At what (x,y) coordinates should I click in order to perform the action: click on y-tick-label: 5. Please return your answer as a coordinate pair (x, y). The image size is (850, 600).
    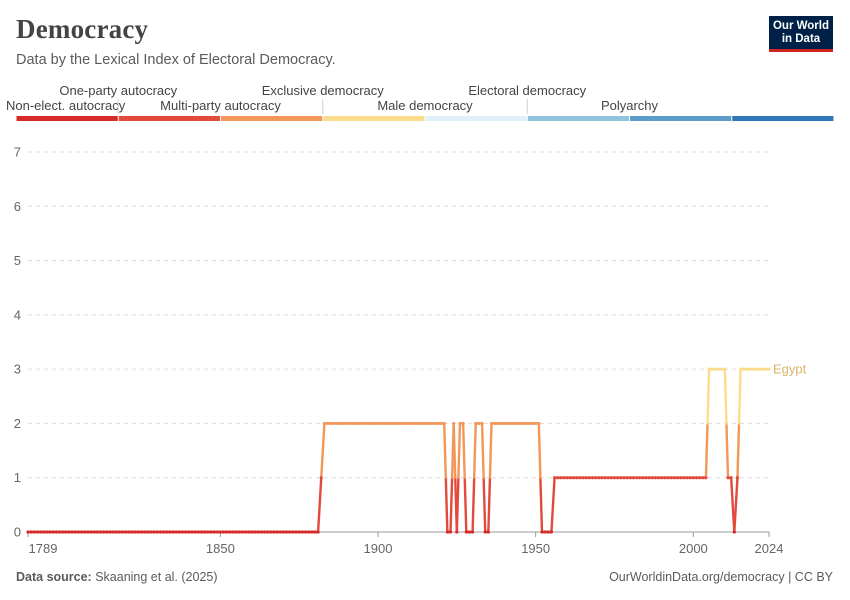
    Looking at the image, I should click on (17, 260).